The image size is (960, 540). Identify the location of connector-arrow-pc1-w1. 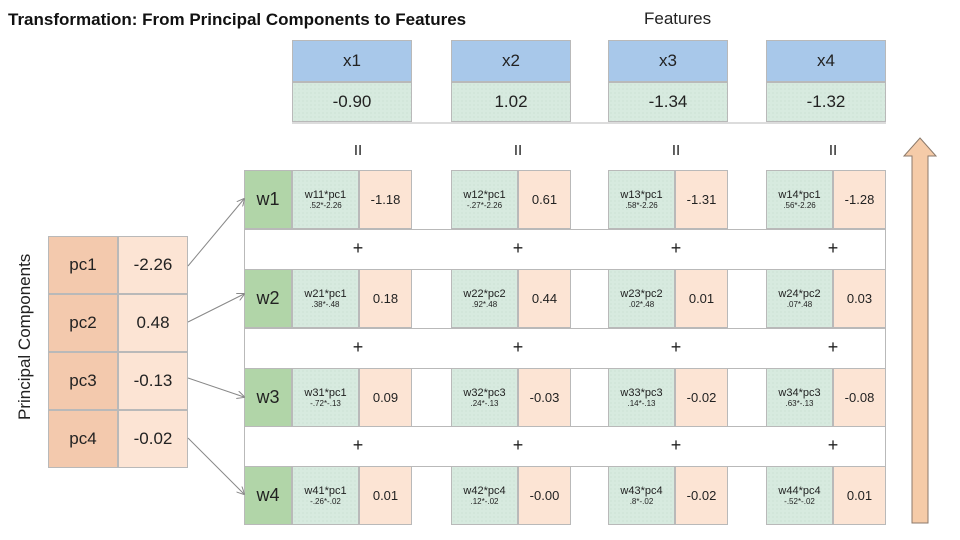
(215, 233).